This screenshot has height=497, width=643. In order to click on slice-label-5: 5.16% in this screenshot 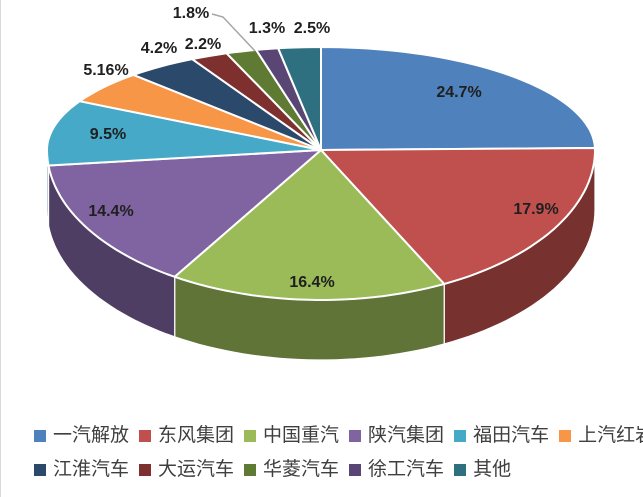, I will do `click(105, 70)`.